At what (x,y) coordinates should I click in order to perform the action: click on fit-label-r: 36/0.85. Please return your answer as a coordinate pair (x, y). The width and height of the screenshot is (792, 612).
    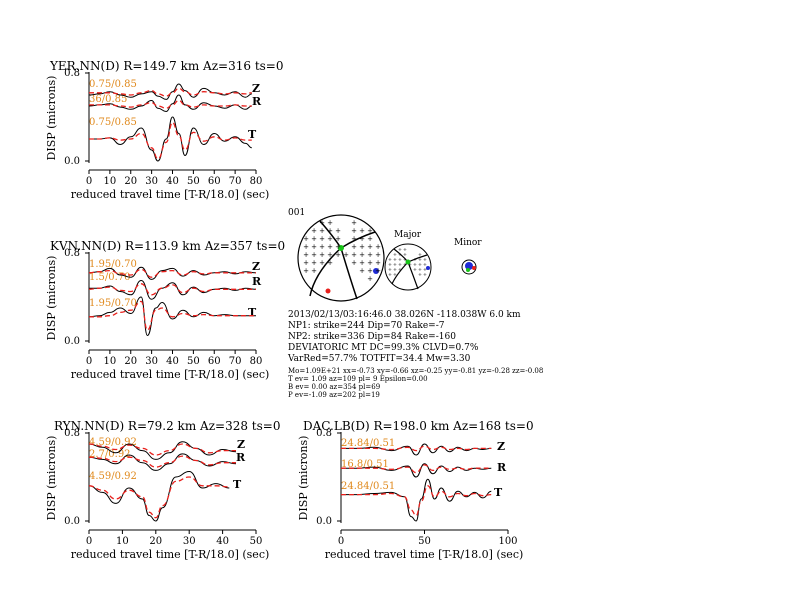
    Looking at the image, I should click on (108, 99).